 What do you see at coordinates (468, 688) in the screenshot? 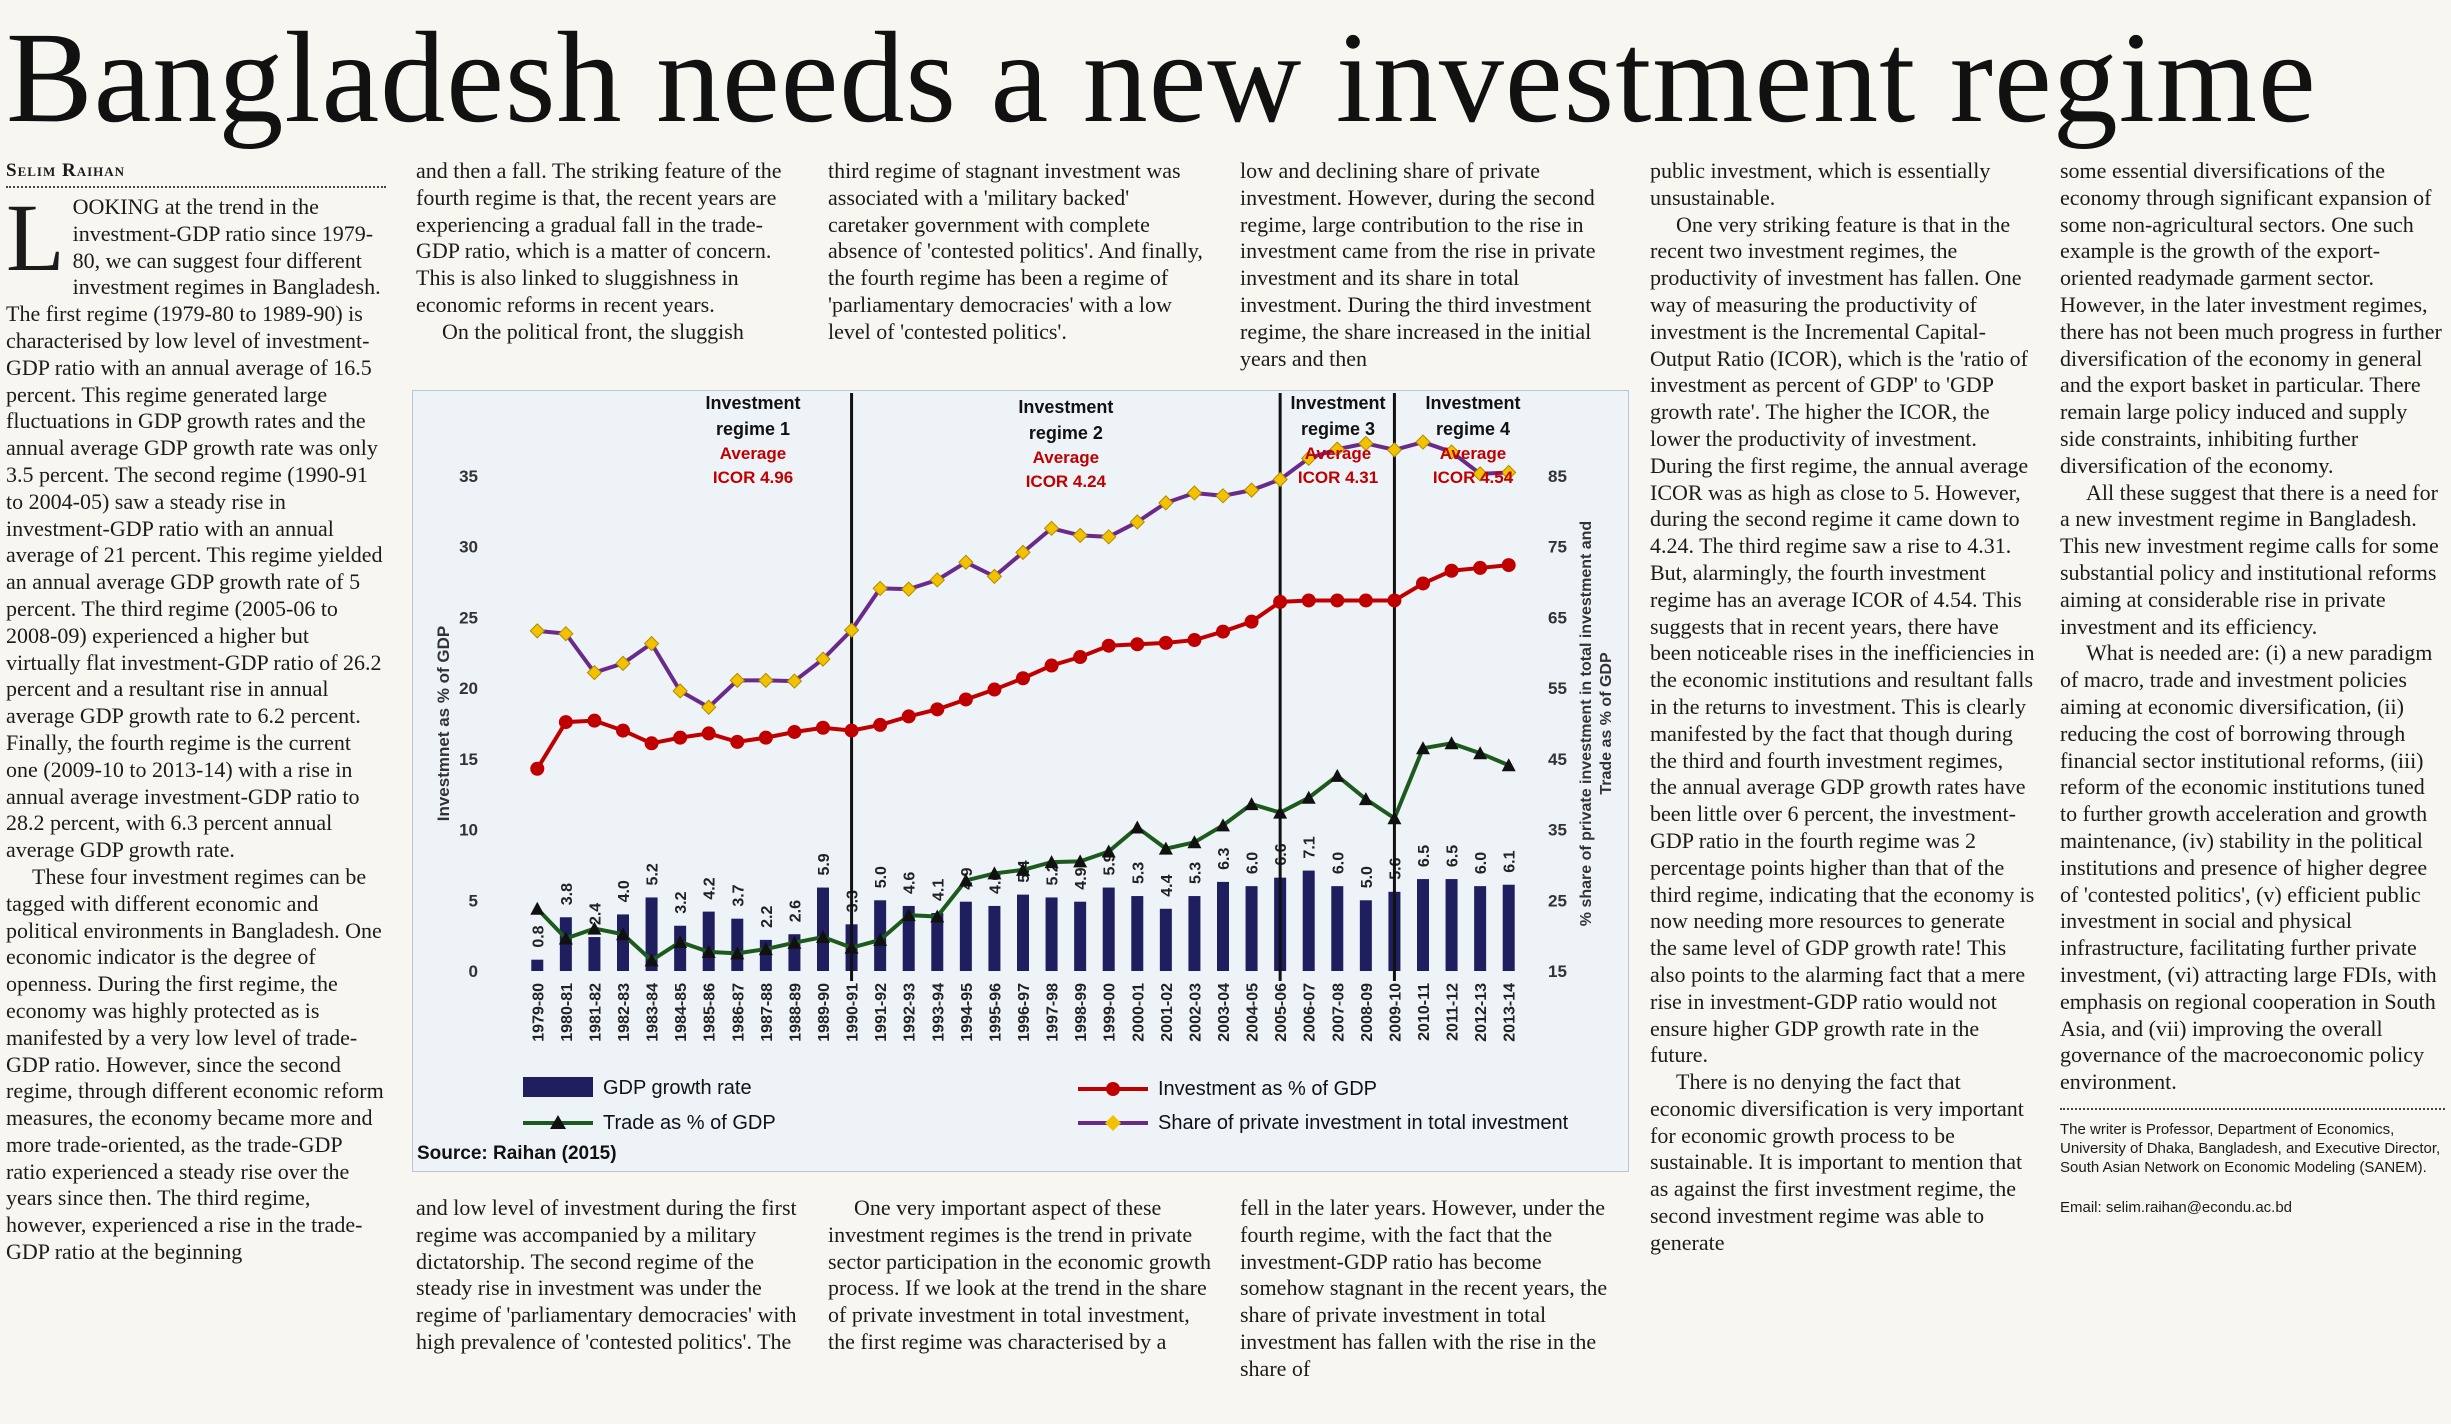
I see `left-axis-tick-label: 20` at bounding box center [468, 688].